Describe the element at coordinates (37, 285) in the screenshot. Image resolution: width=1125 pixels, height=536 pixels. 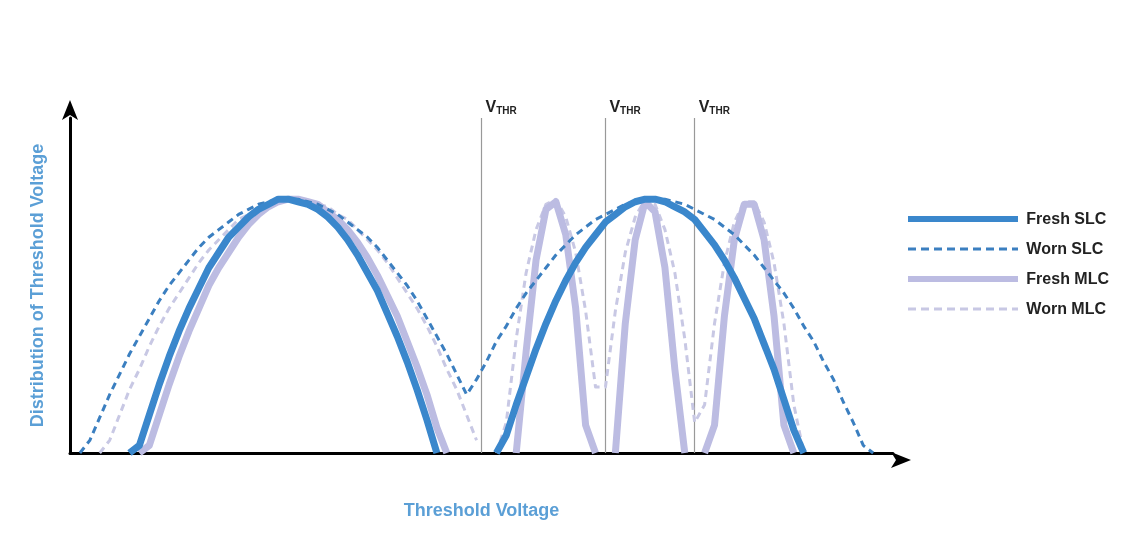
I see `y-axis-title: Distribution of Threshold Voltage` at that location.